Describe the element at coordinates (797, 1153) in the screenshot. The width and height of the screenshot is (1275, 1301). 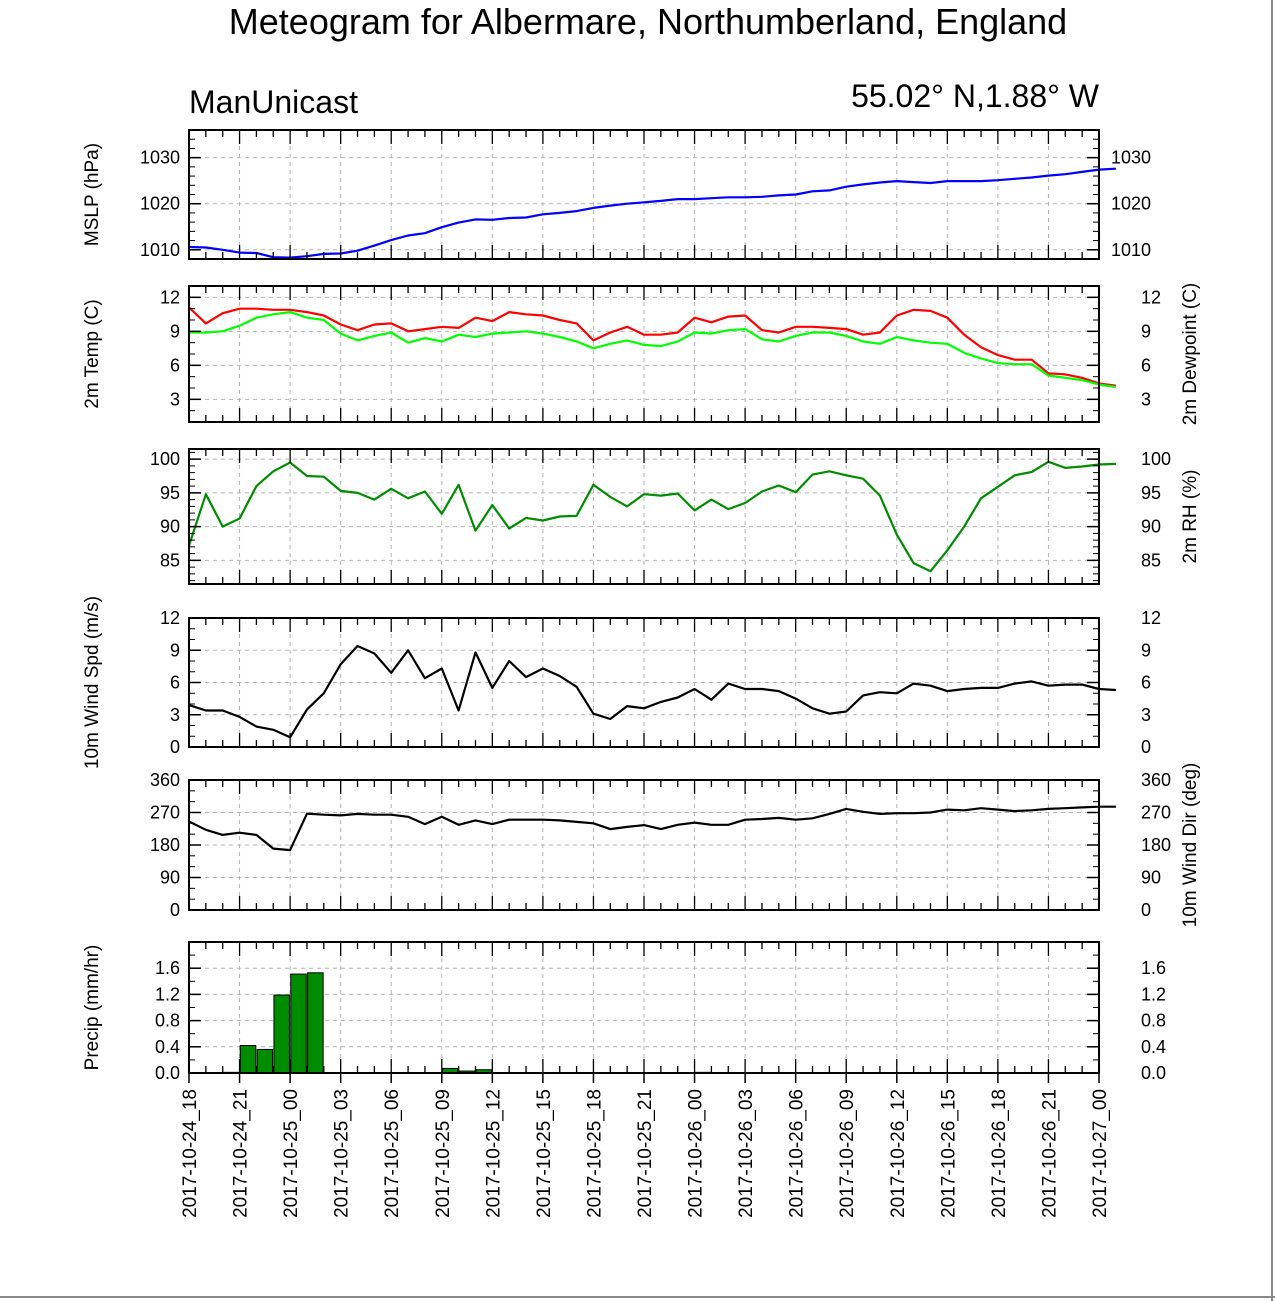
I see `x-tick-label: 2017-10-26_06` at that location.